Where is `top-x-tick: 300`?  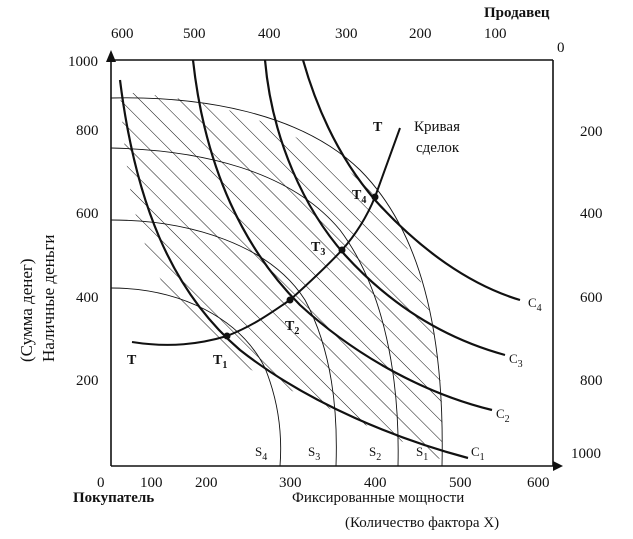 top-x-tick: 300 is located at coordinates (346, 34).